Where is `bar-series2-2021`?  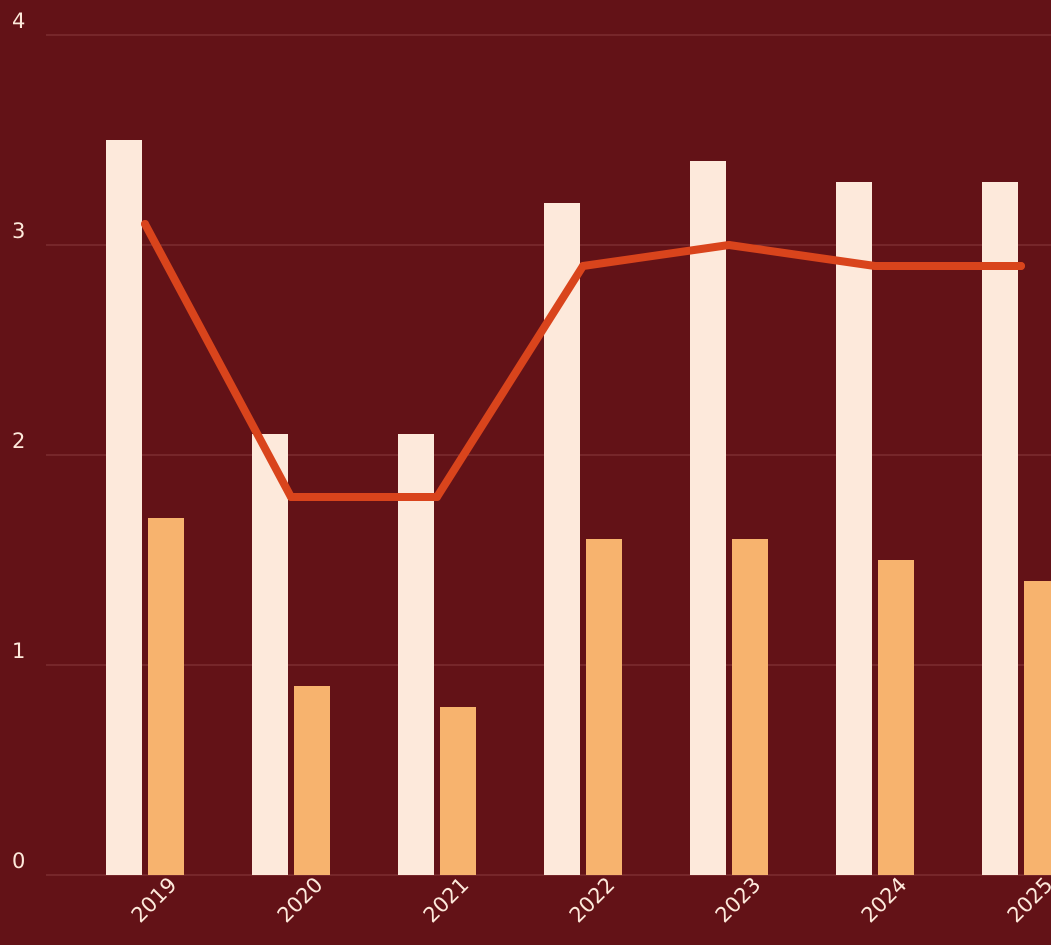
bar-series2-2021 is located at coordinates (458, 791).